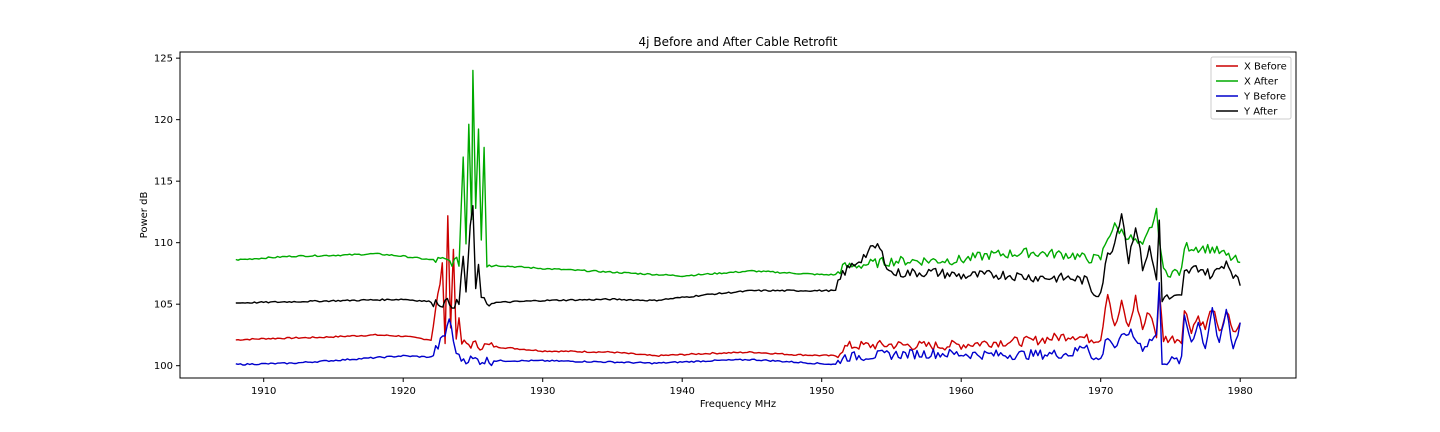 This screenshot has height=432, width=1440. I want to click on legend-label: Y Before, so click(1264, 97).